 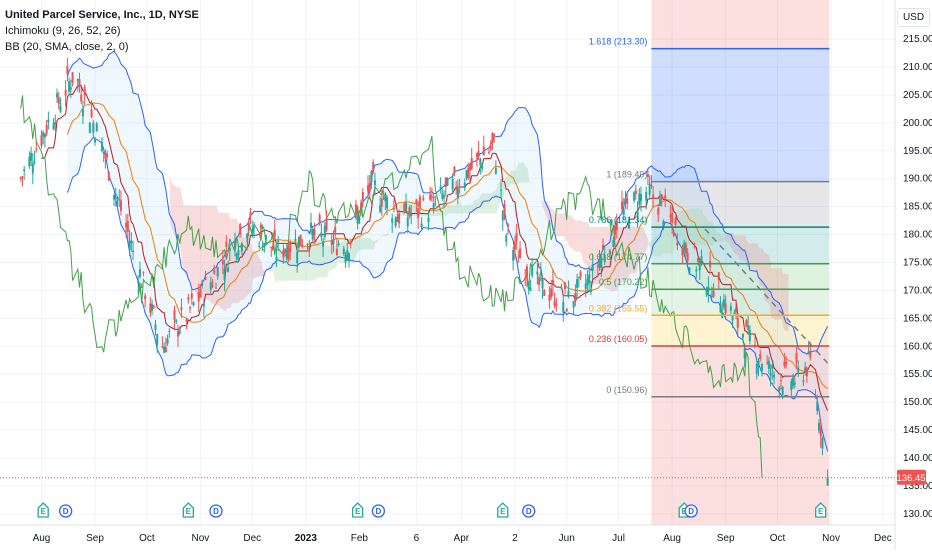 I want to click on fib-level-label: 0.382 (165.55), so click(x=618, y=308).